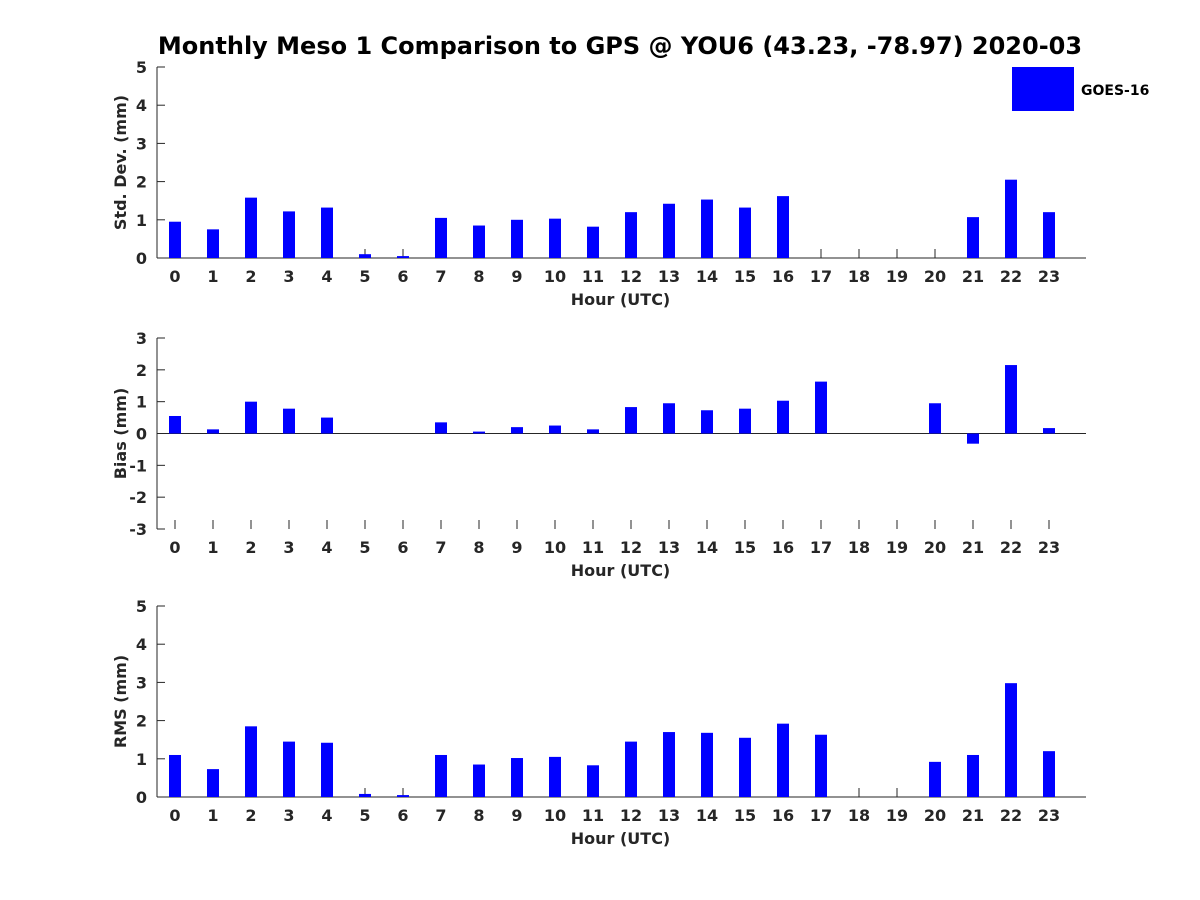 The width and height of the screenshot is (1200, 900). Describe the element at coordinates (593, 276) in the screenshot. I see `std-x-tick-label: 11` at that location.